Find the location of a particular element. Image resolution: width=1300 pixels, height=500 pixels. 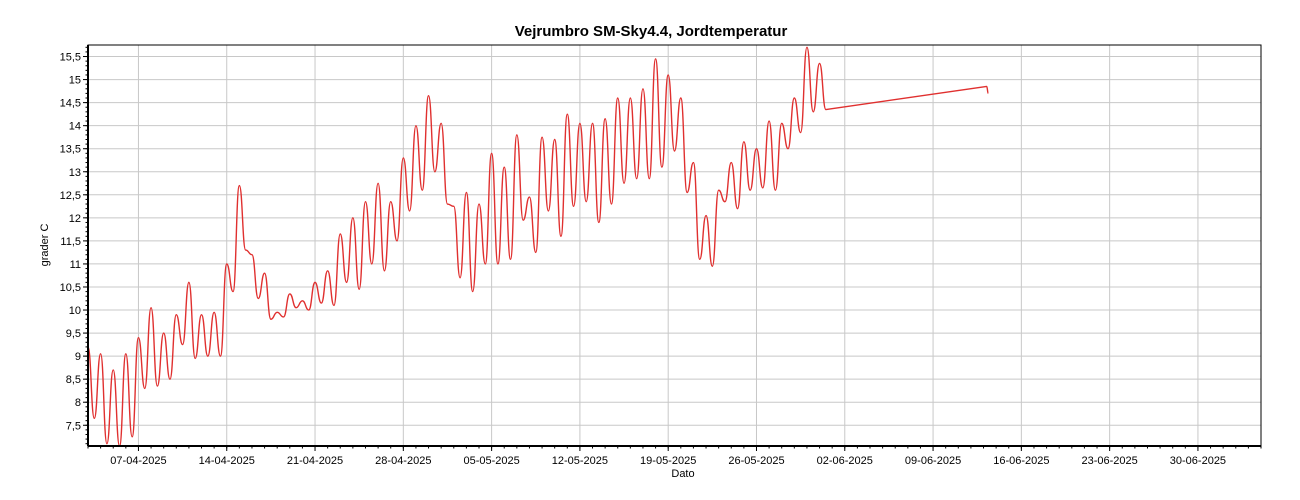

y-tick-label: 11,5 is located at coordinates (70, 242).